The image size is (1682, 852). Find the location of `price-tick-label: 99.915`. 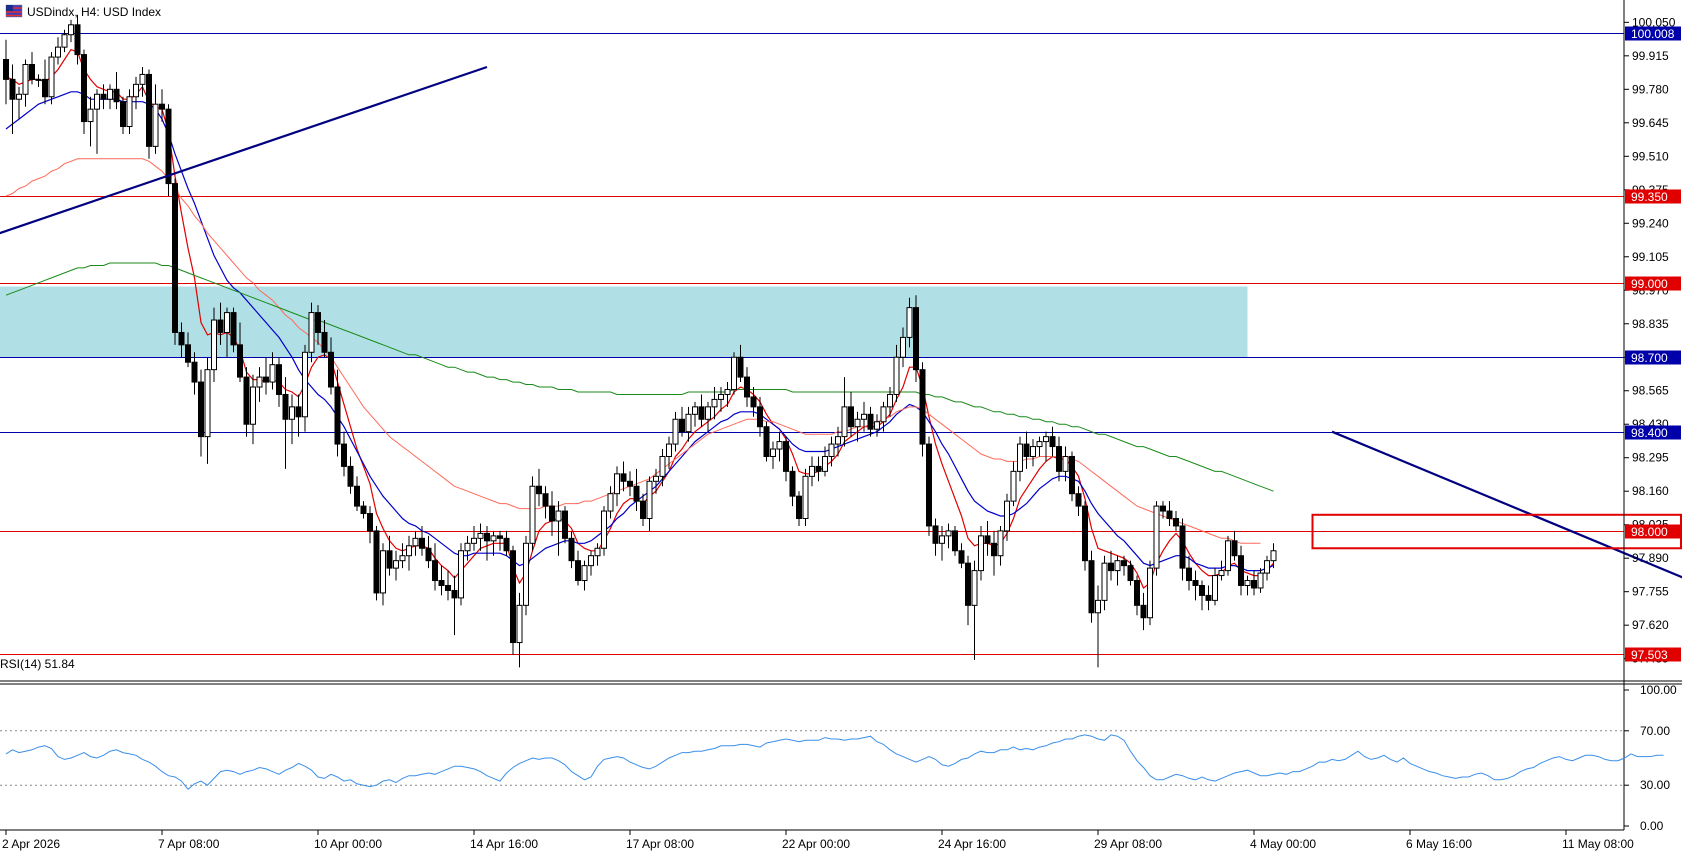

price-tick-label: 99.915 is located at coordinates (1650, 56).